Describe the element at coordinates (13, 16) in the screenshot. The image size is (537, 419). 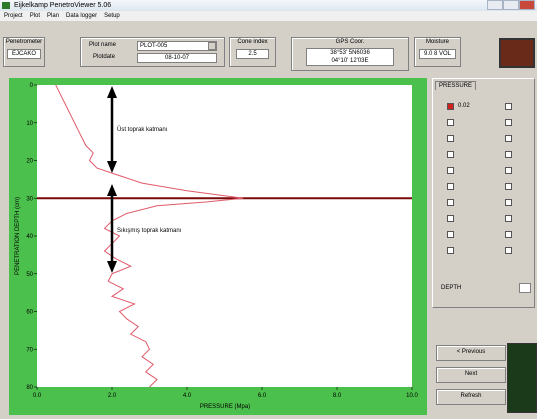
I see `menu-item: Project` at that location.